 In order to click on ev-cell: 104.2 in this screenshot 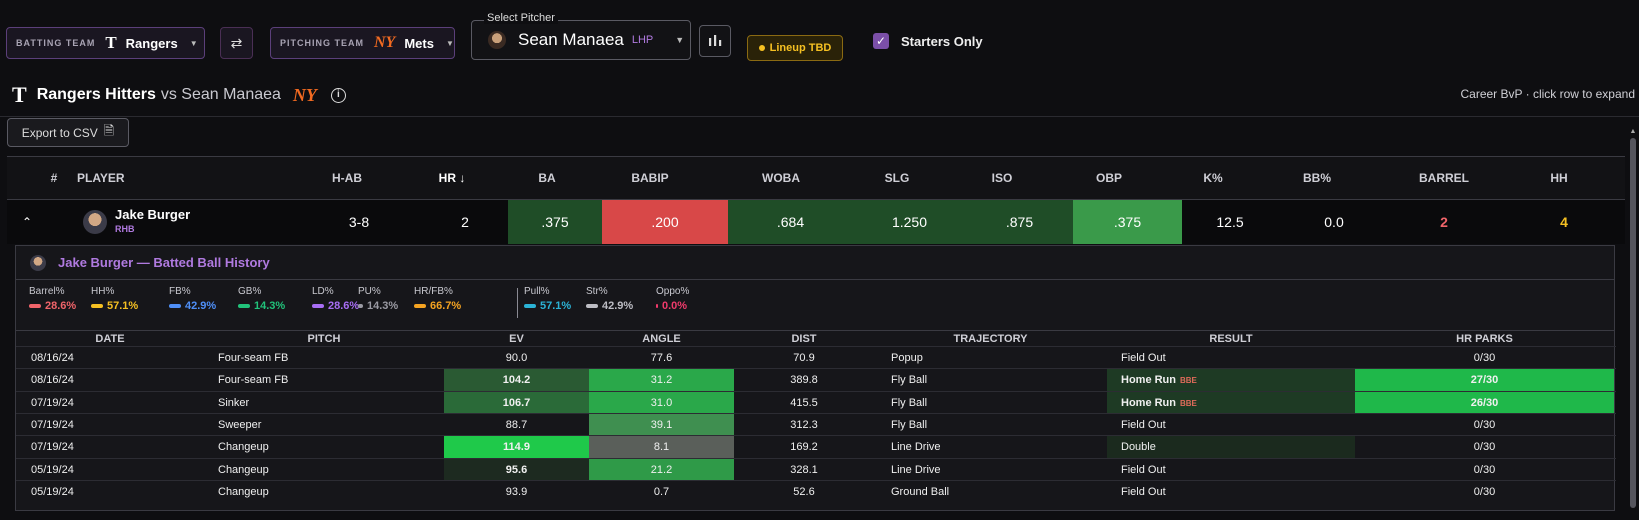, I will do `click(516, 380)`.